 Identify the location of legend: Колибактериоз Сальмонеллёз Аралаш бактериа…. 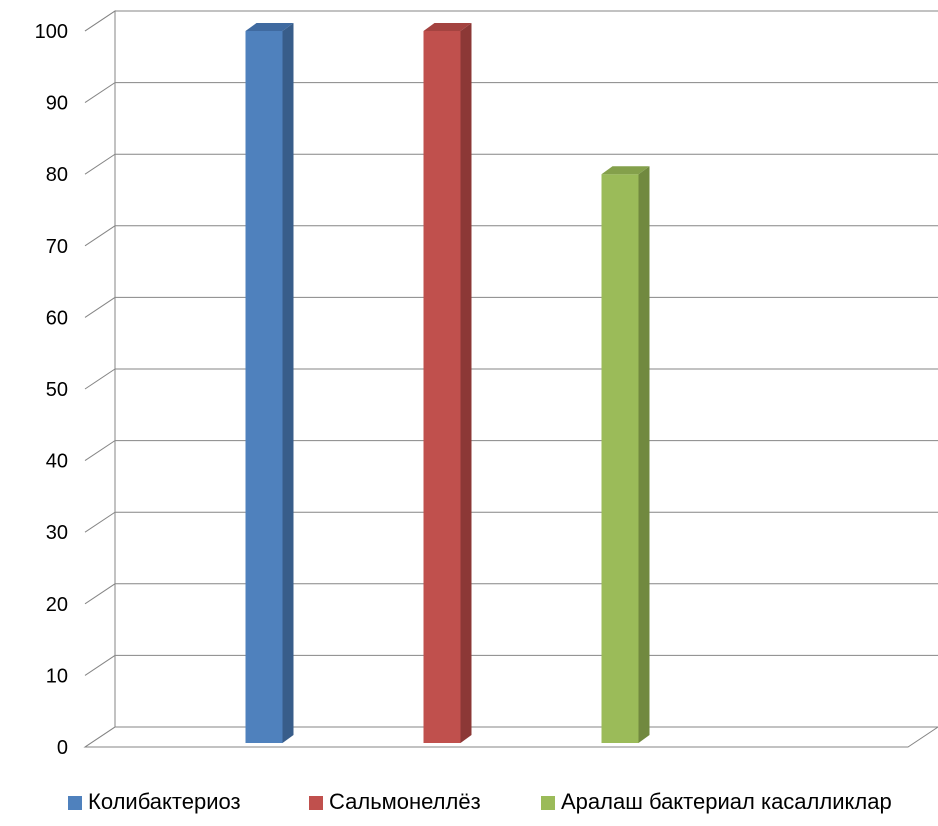
(480, 801).